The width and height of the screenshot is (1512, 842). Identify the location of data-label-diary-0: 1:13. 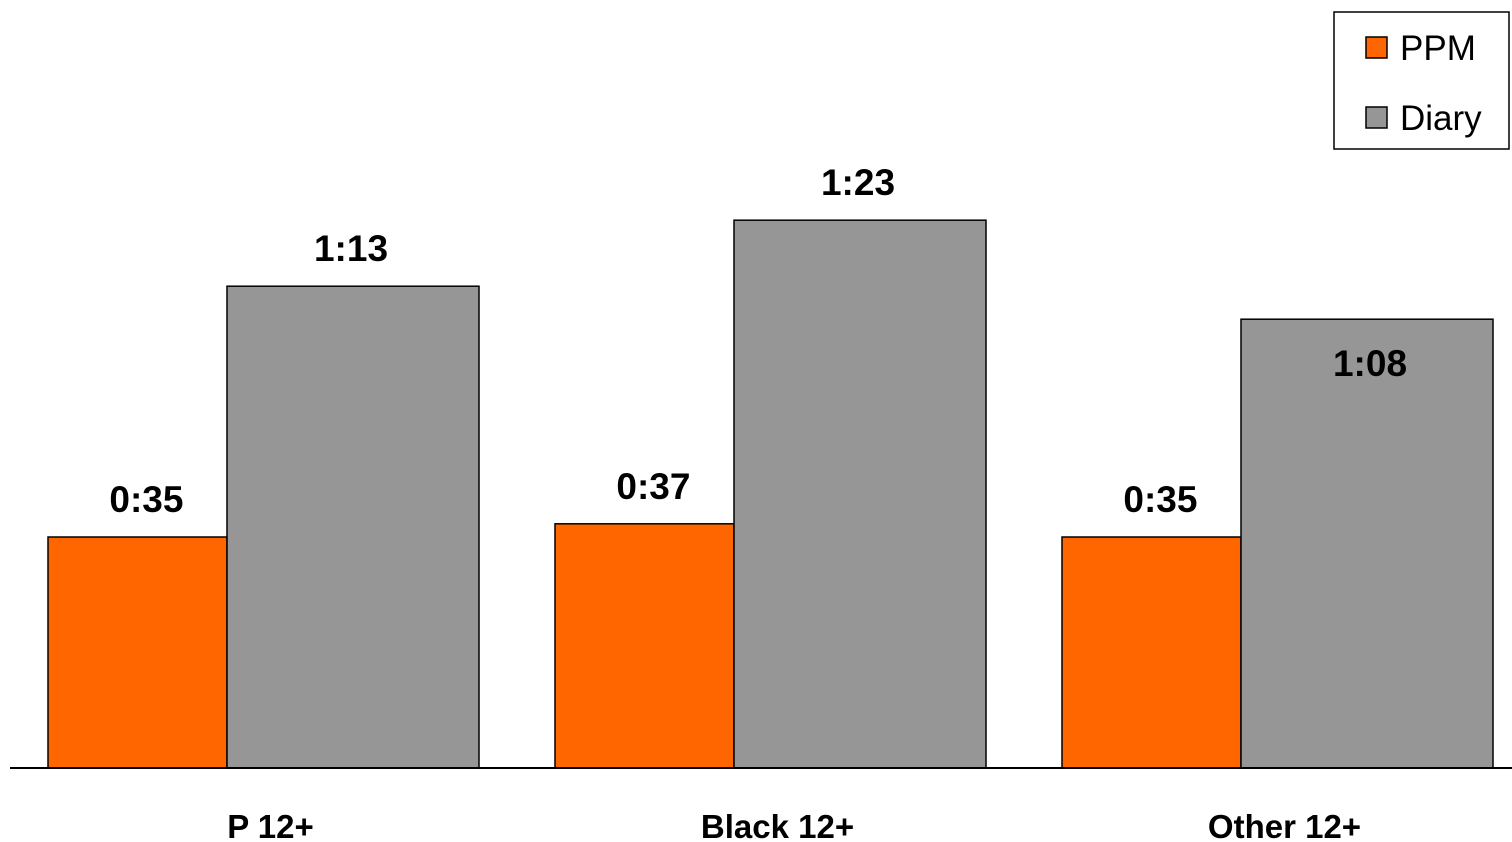
(351, 248).